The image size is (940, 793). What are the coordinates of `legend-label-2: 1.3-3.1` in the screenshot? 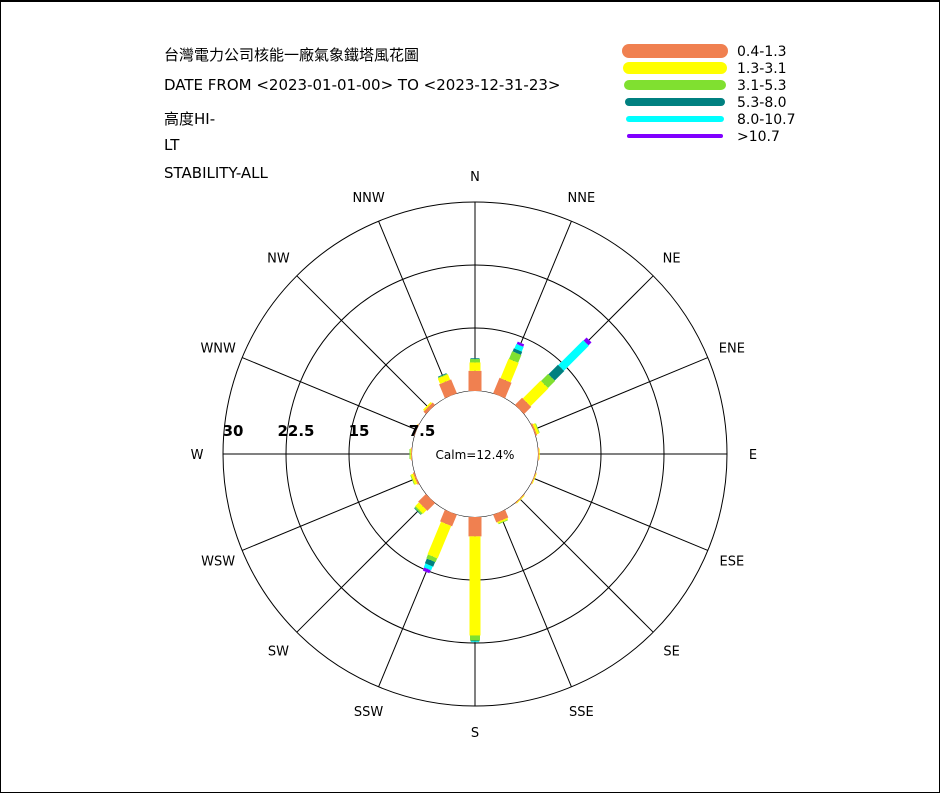 It's located at (762, 69).